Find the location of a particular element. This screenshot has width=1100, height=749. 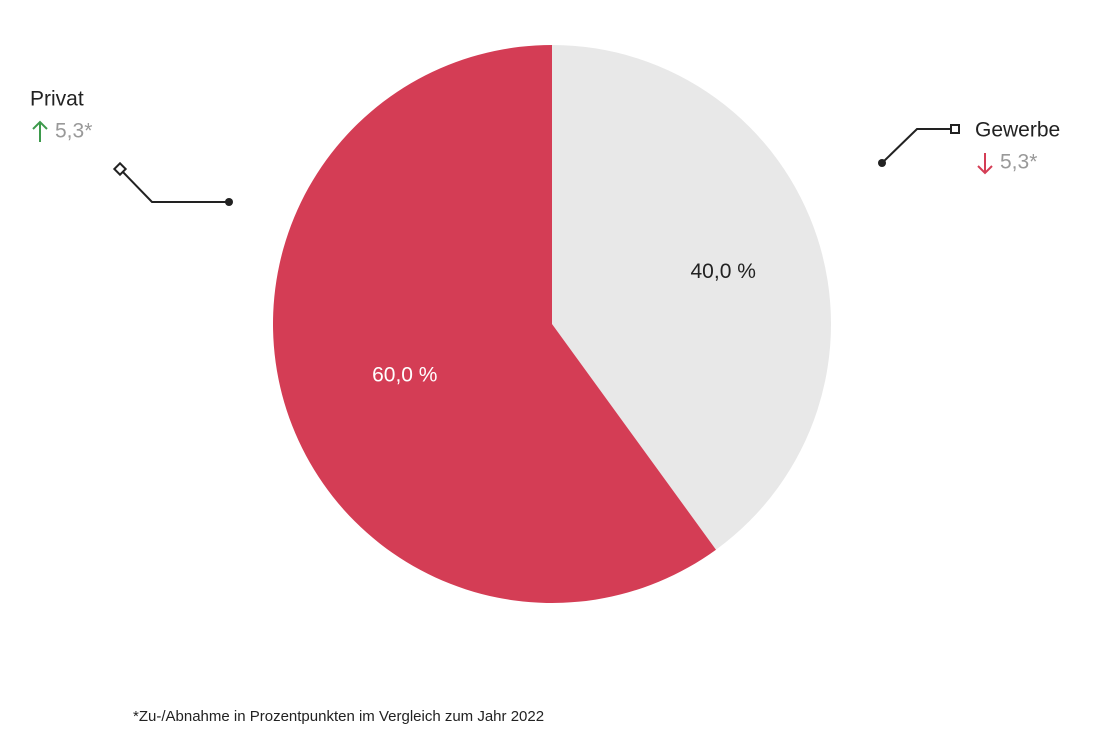

leader-square is located at coordinates (955, 129).